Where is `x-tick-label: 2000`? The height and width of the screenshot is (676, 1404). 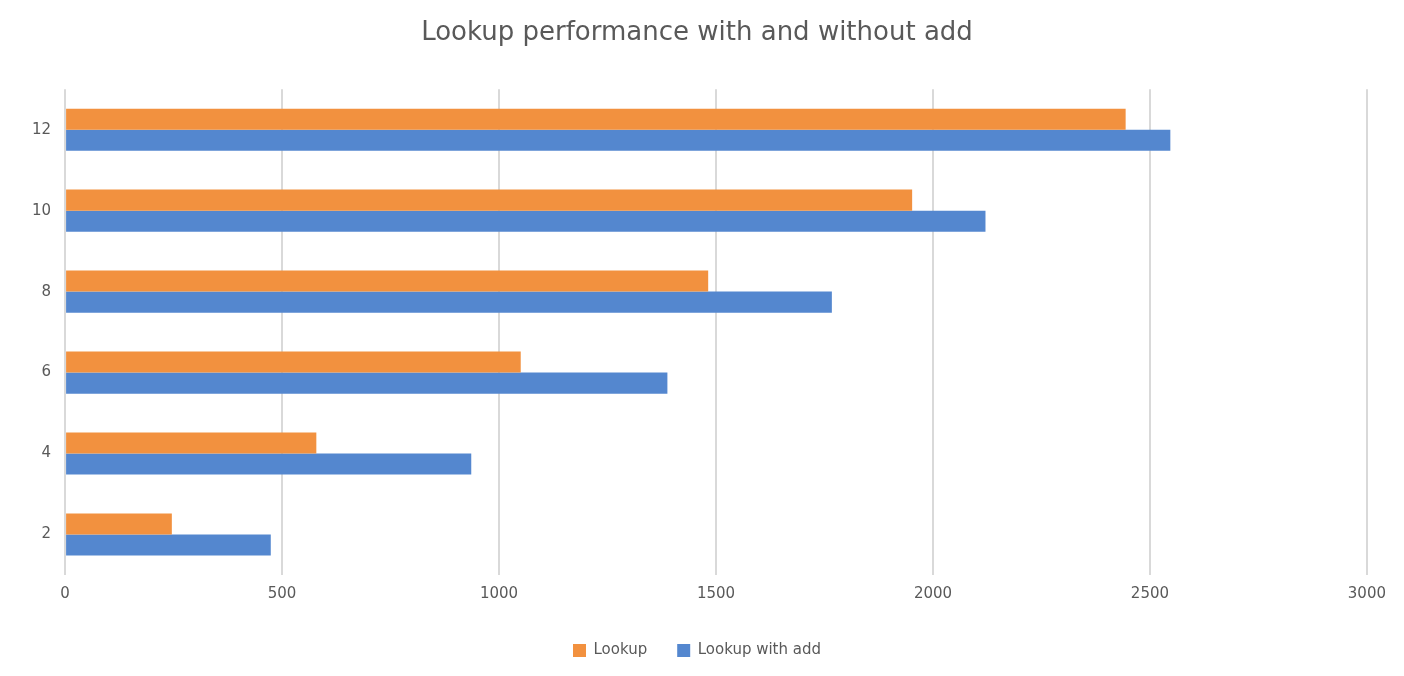 x-tick-label: 2000 is located at coordinates (933, 592).